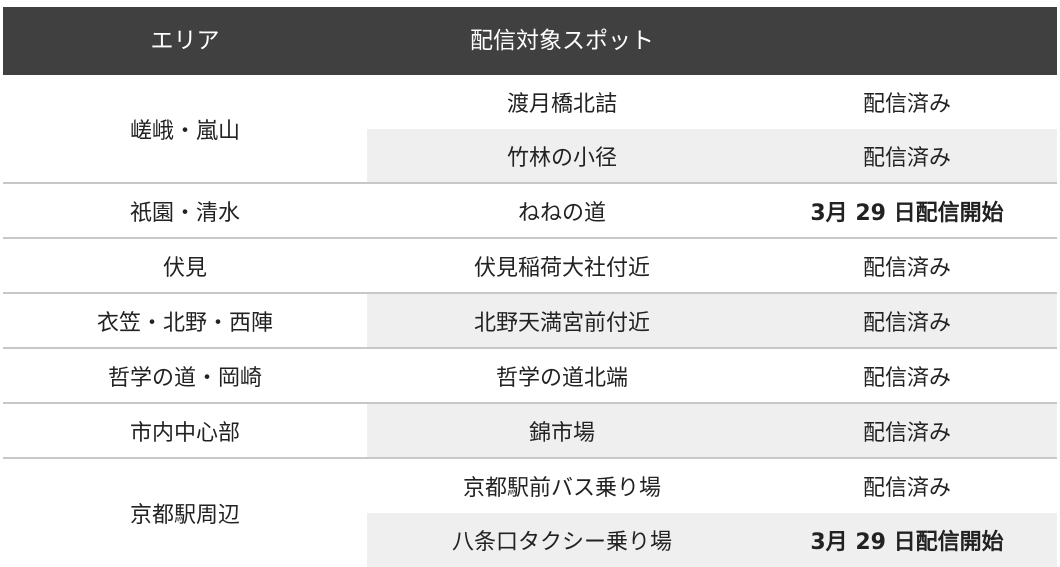  What do you see at coordinates (184, 515) in the screenshot?
I see `area-cell: 京都駅周辺` at bounding box center [184, 515].